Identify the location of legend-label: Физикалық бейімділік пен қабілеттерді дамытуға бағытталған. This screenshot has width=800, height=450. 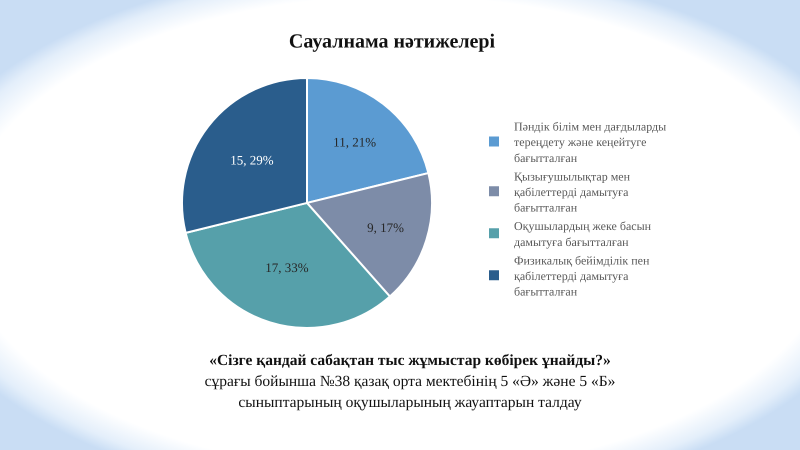
(582, 276).